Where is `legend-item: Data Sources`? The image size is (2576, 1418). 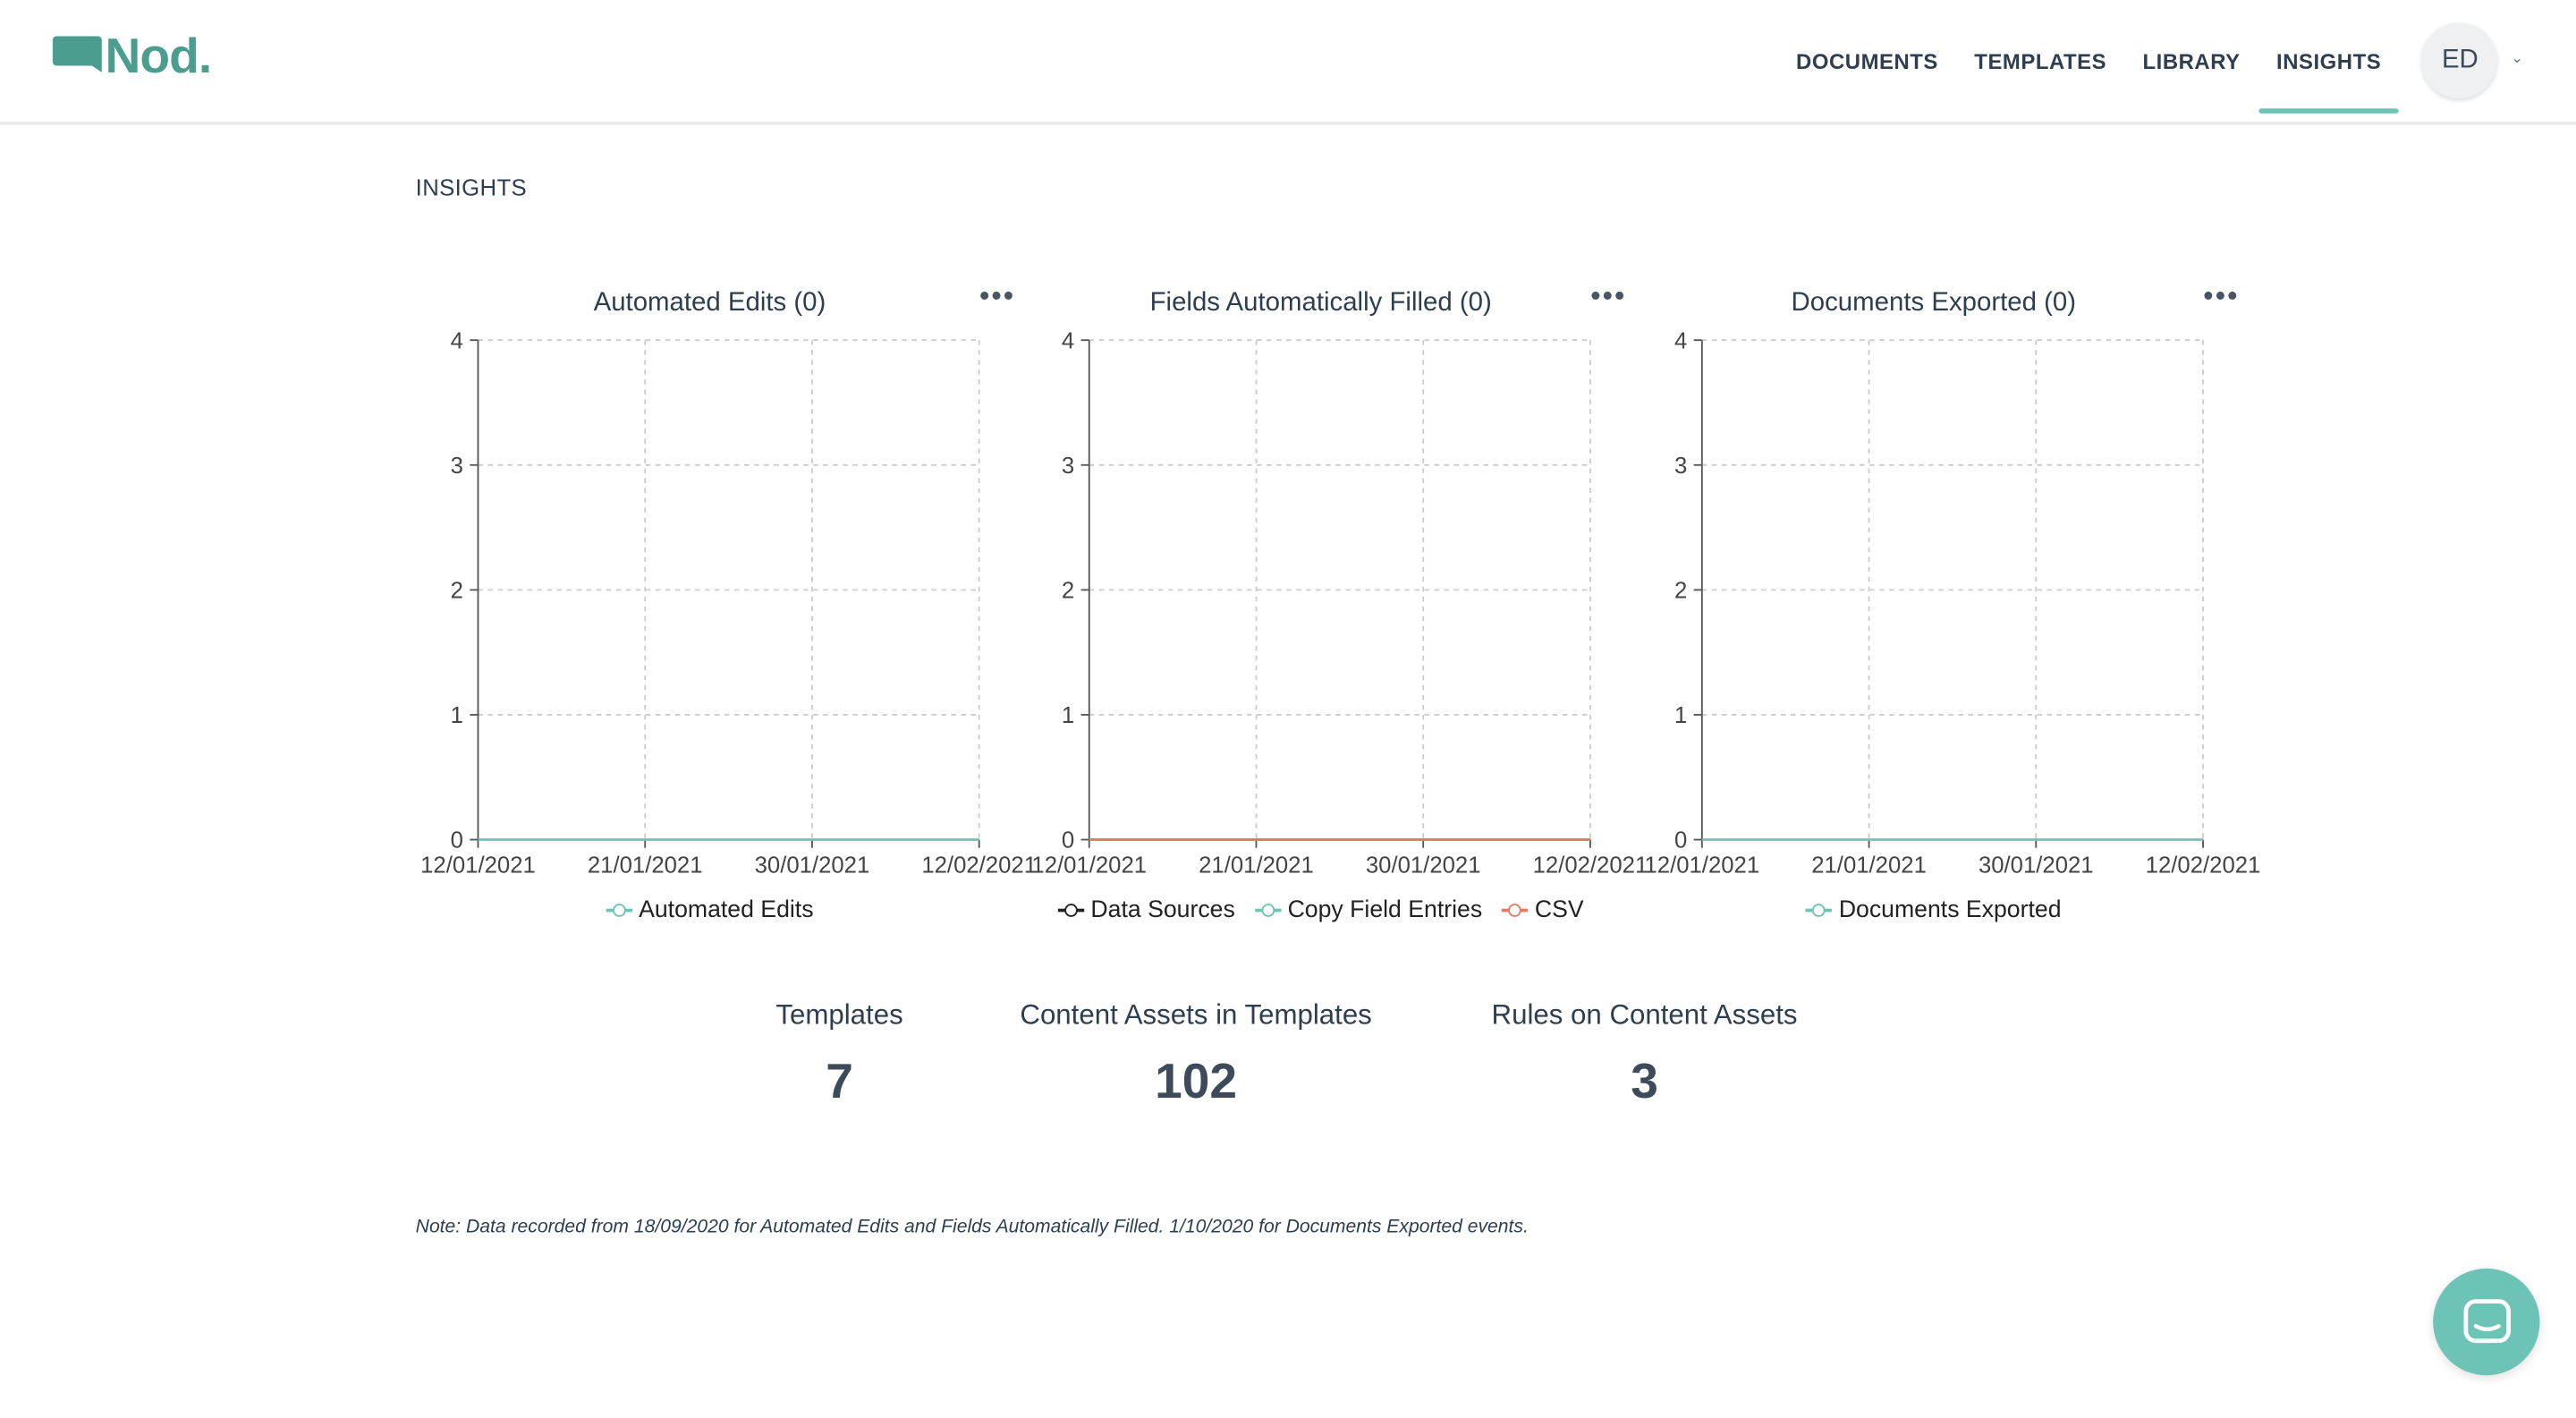 legend-item: Data Sources is located at coordinates (1146, 910).